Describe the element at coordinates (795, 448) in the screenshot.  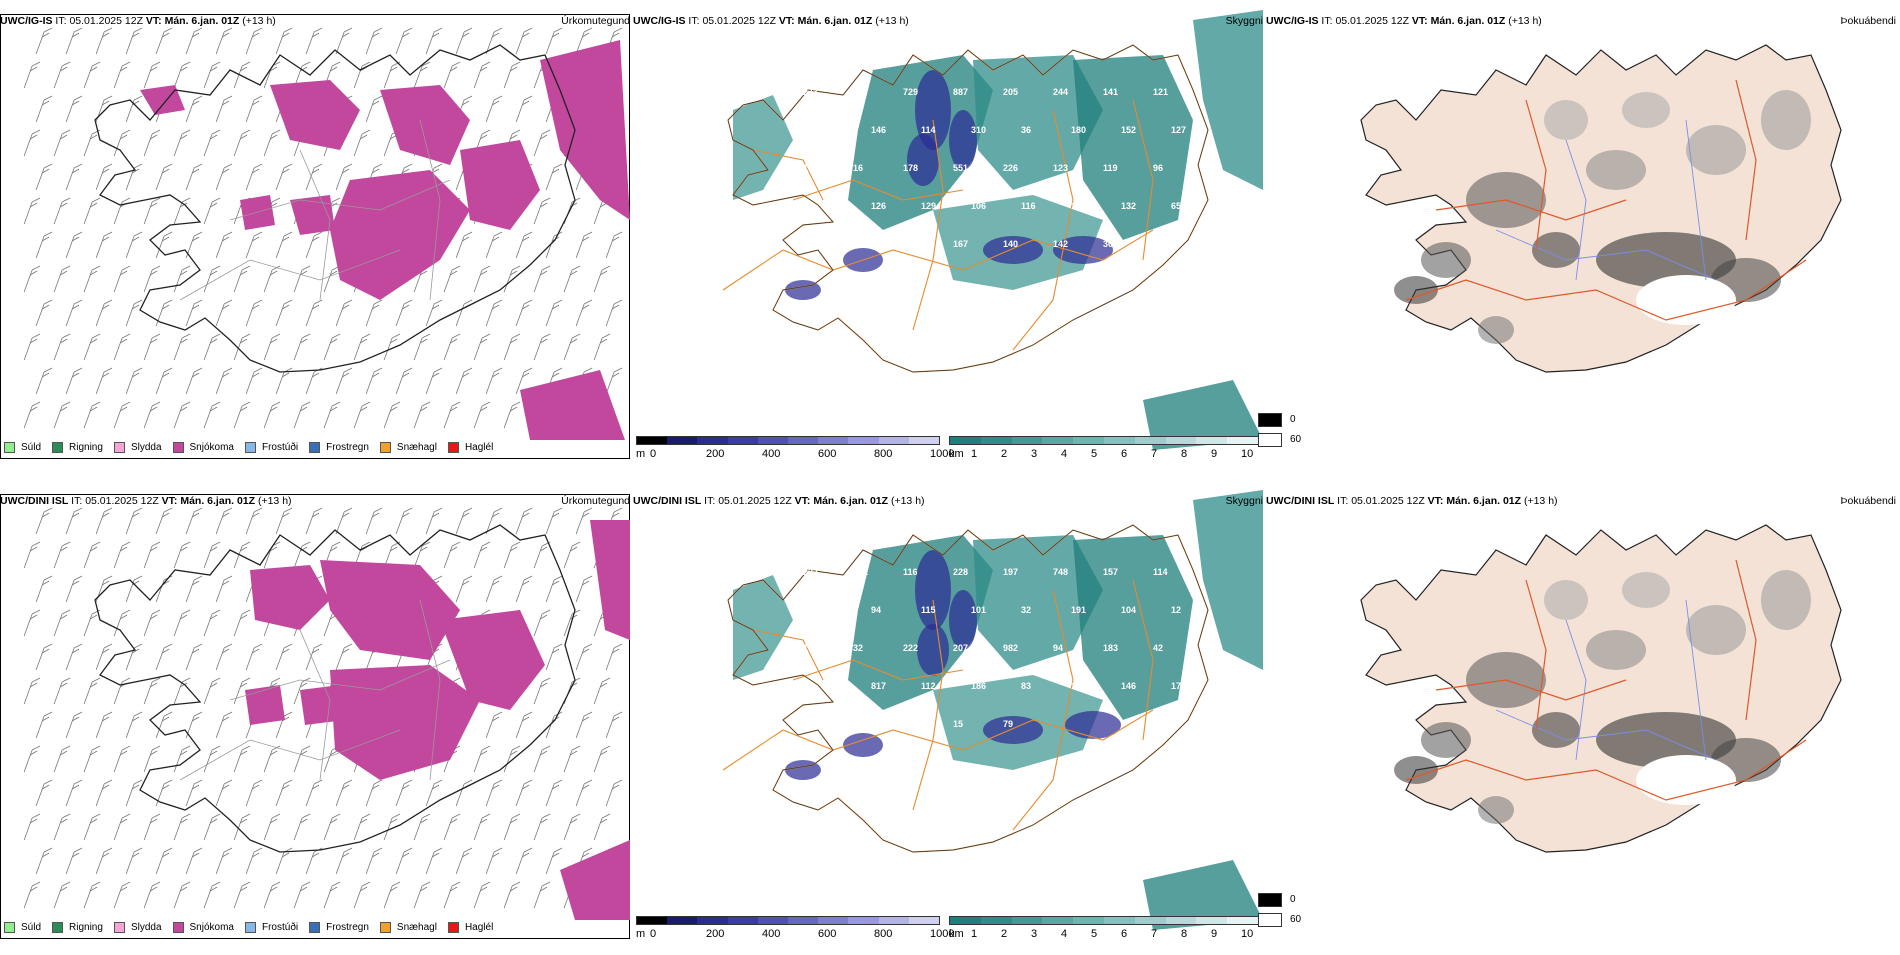
I see `ceiling-colorbar: m 0 200 400 600 800 1000` at that location.